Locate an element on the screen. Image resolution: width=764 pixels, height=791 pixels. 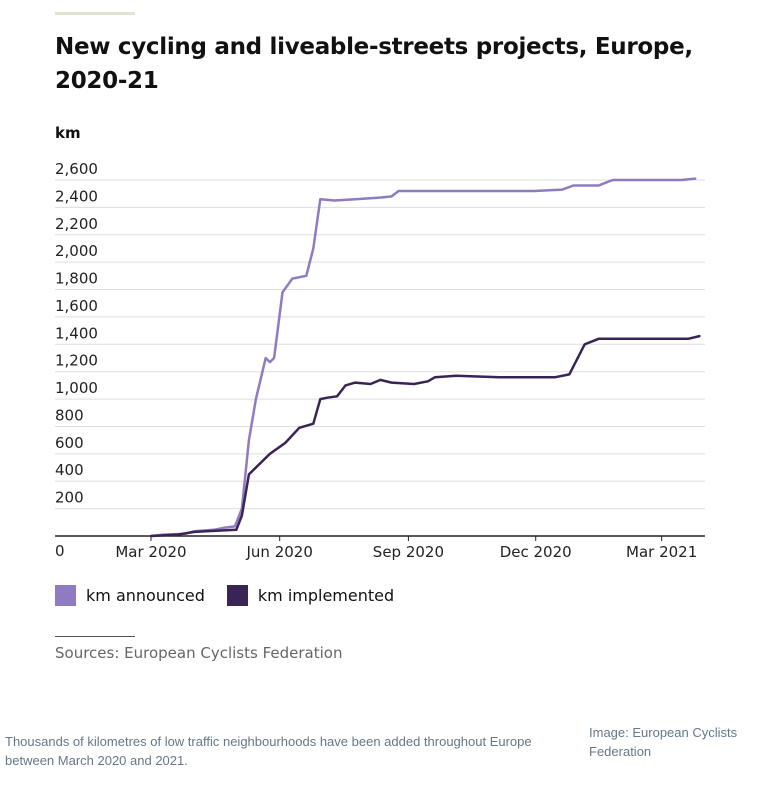
legend-label-announced: km announced is located at coordinates (145, 595).